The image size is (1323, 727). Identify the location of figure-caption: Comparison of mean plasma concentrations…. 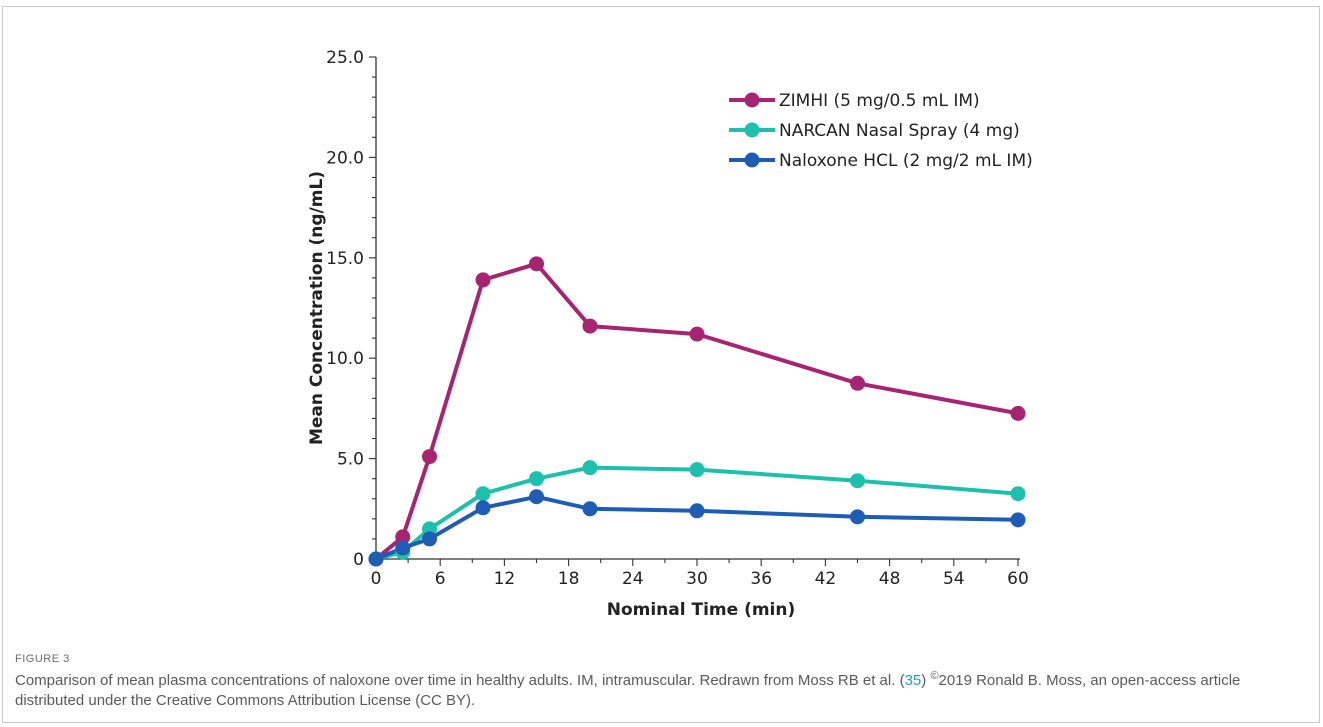
(660, 691).